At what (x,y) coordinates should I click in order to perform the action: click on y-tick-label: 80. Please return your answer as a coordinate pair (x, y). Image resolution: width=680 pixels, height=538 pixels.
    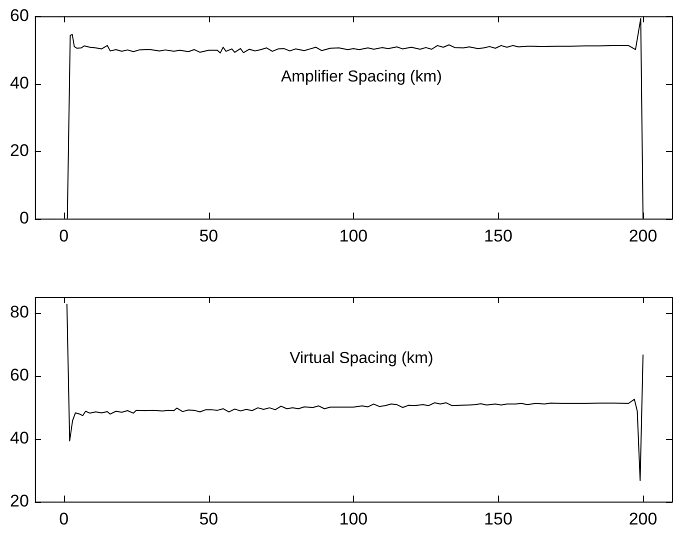
    Looking at the image, I should click on (19, 312).